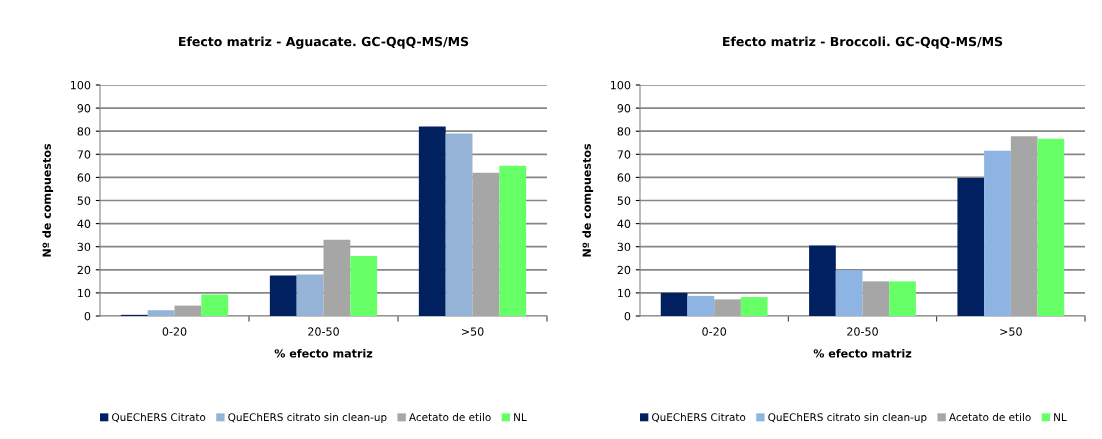 The height and width of the screenshot is (439, 1102). Describe the element at coordinates (324, 42) in the screenshot. I see `chart-title: Efecto matriz - Aguacate. GC-QqQ-MS/MS` at that location.